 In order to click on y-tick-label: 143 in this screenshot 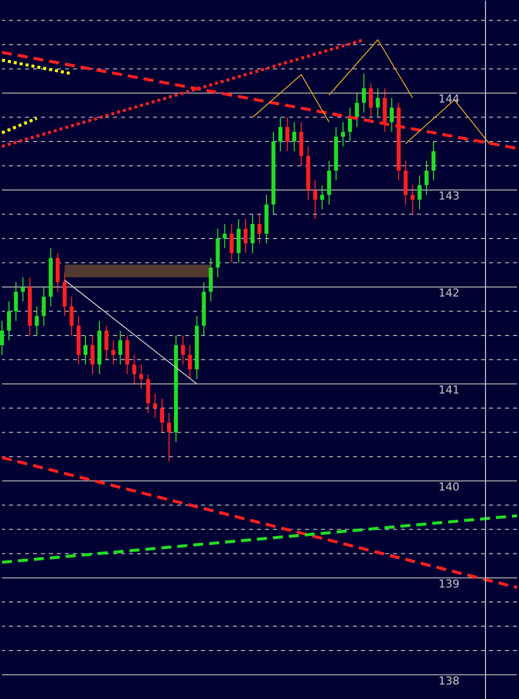, I will do `click(449, 196)`.